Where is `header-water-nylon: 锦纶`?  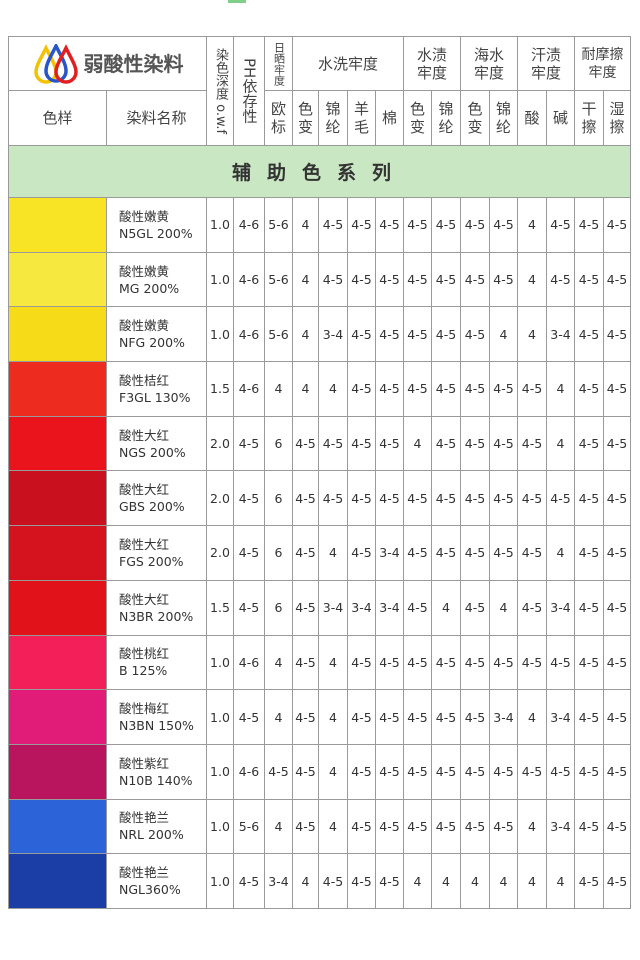
header-water-nylon: 锦纶 is located at coordinates (446, 118).